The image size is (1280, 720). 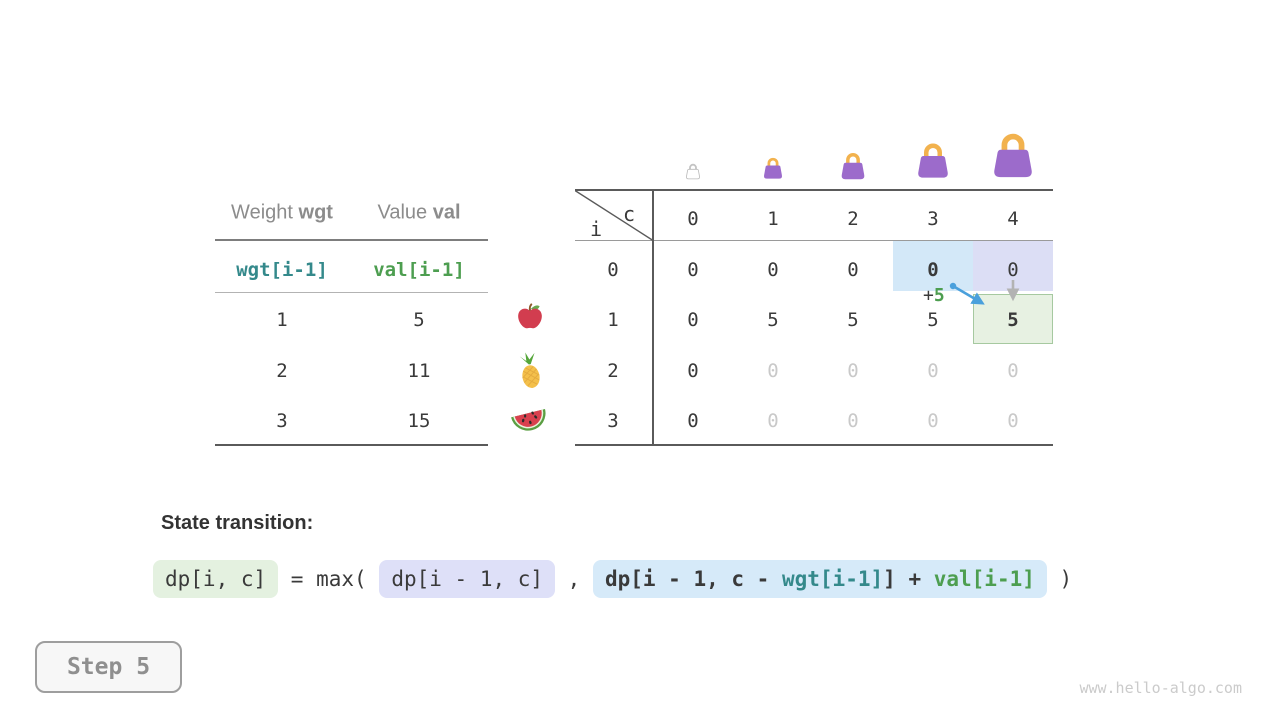 What do you see at coordinates (853, 421) in the screenshot?
I see `dp-cell-3-2: 0` at bounding box center [853, 421].